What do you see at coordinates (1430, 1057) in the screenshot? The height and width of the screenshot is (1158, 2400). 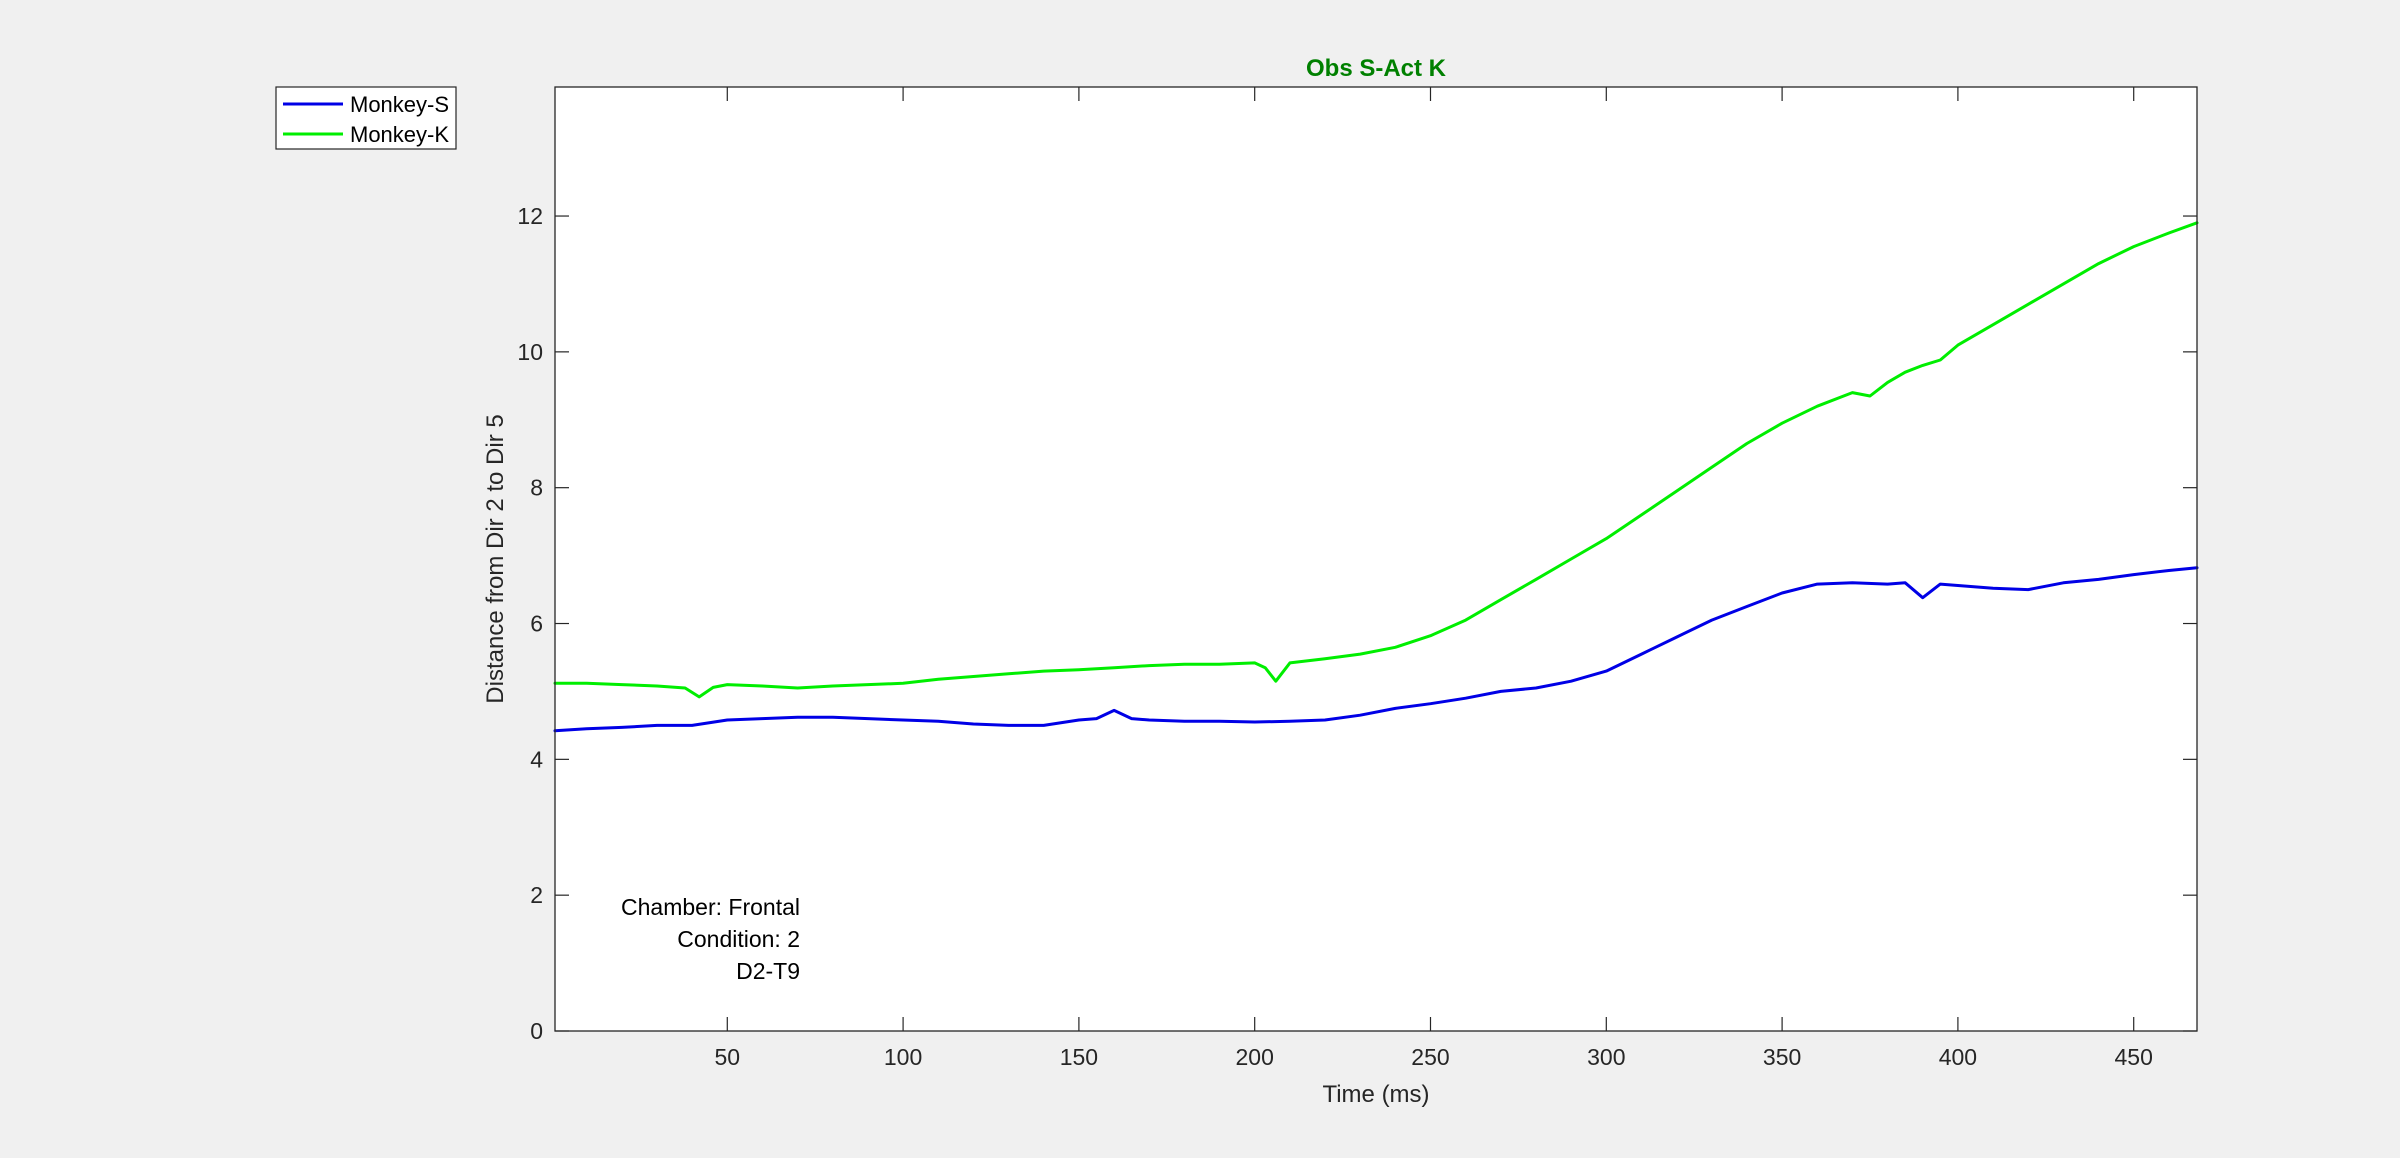 I see `x-tick-label: 250` at bounding box center [1430, 1057].